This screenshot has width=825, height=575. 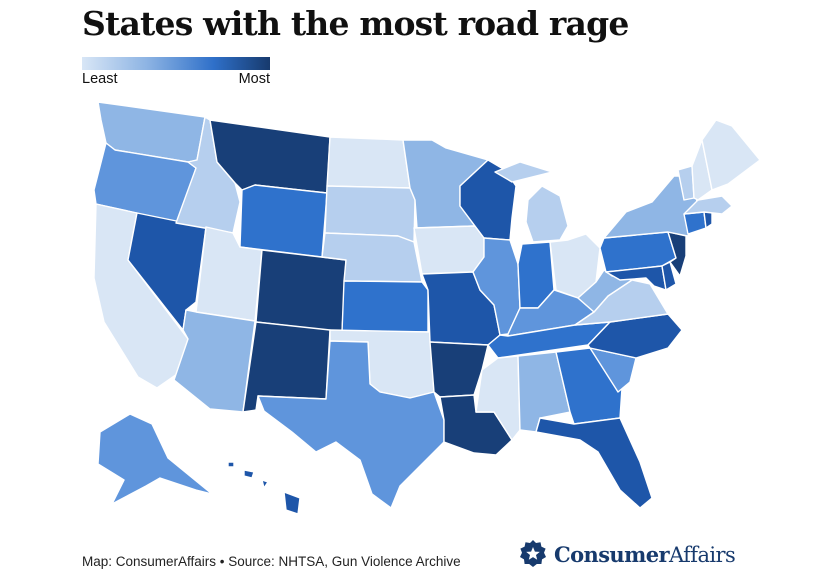 I want to click on state-wisconsin, so click(x=488, y=200).